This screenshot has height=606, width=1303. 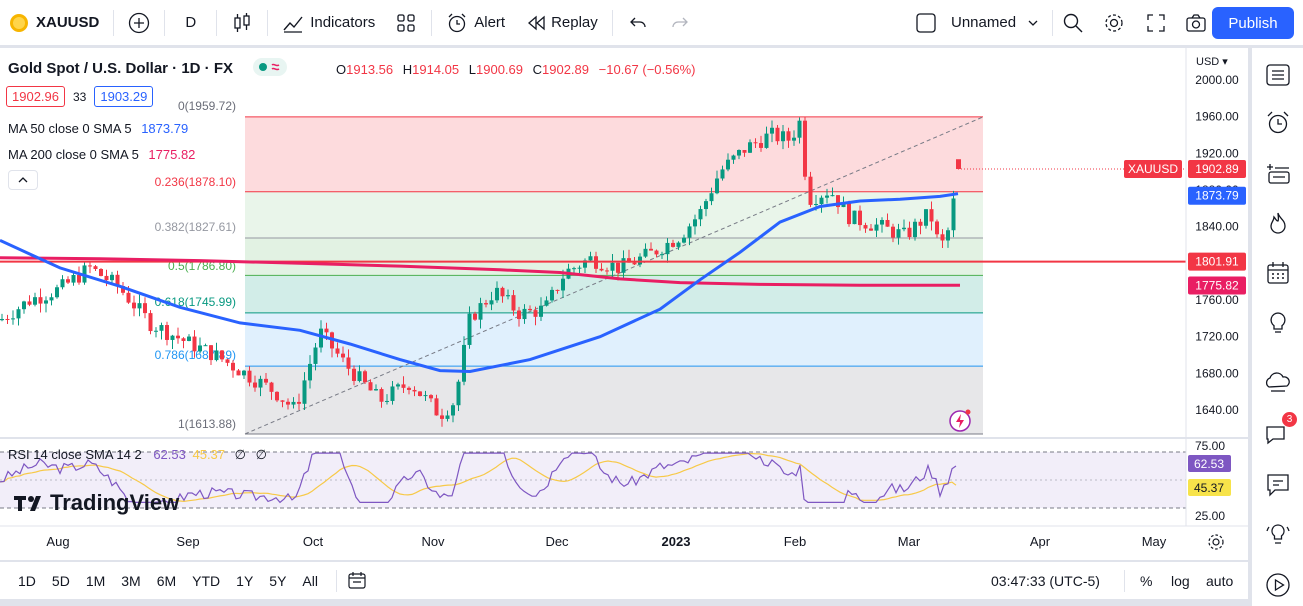 I want to click on rsi-line, so click(x=478, y=478).